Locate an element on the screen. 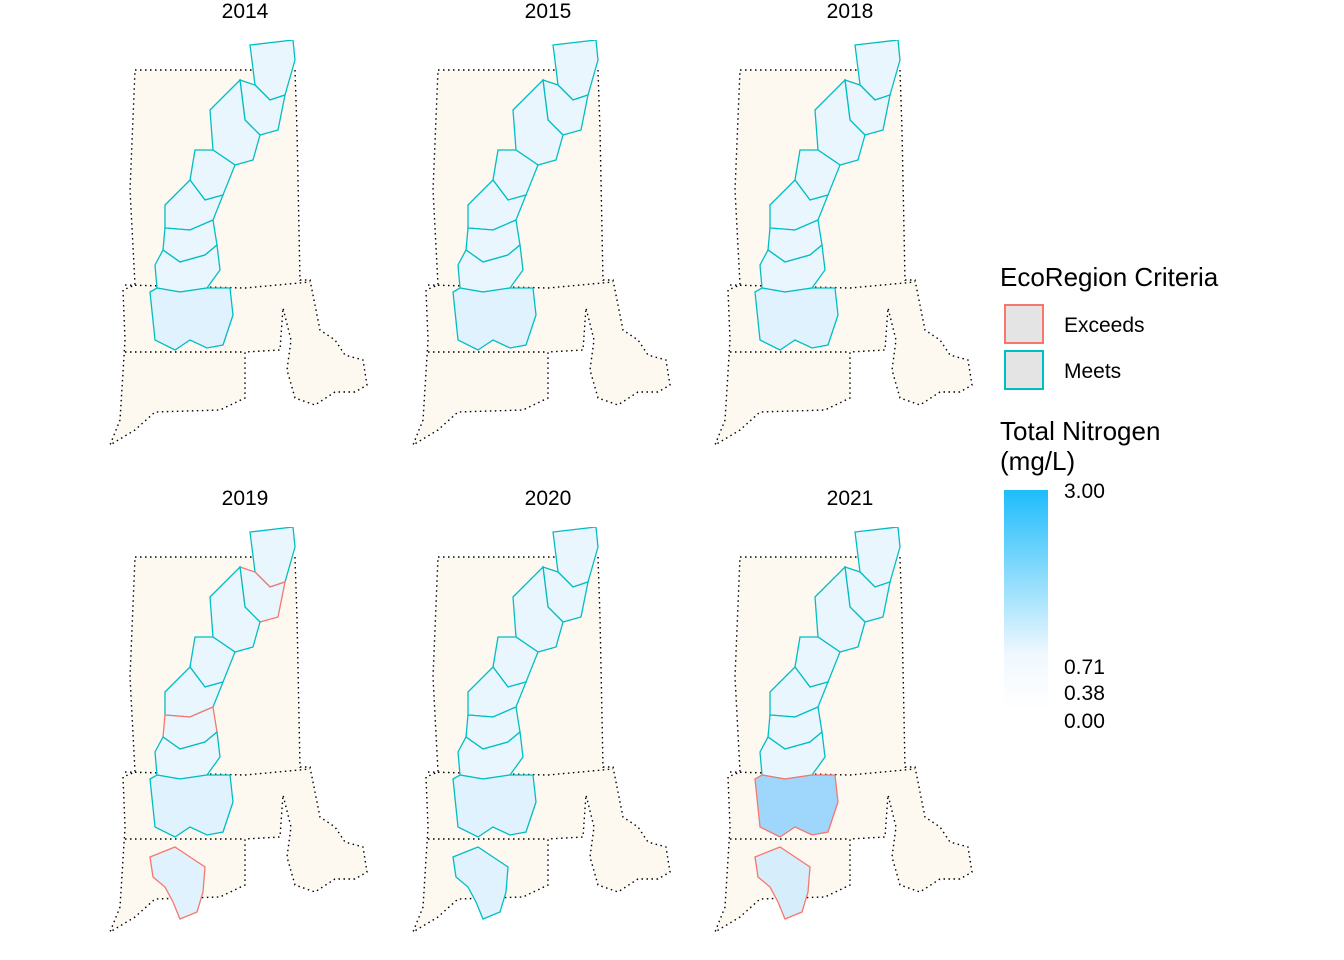 Image resolution: width=1344 pixels, height=960 pixels. exceeds-swatch is located at coordinates (1024, 324).